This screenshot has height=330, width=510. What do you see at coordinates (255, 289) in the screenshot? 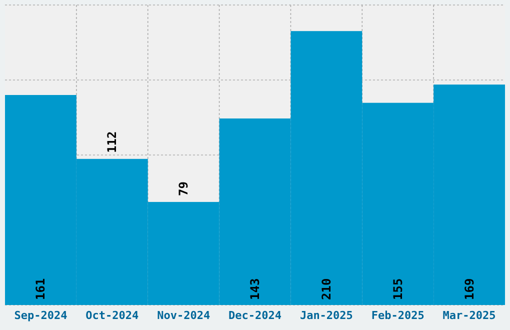
I see `data-label: 143` at bounding box center [255, 289].